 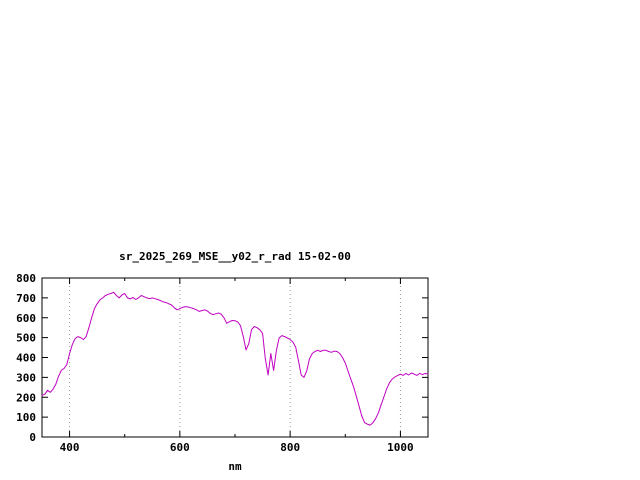 I want to click on y-tick-label: 700, so click(x=26, y=298).